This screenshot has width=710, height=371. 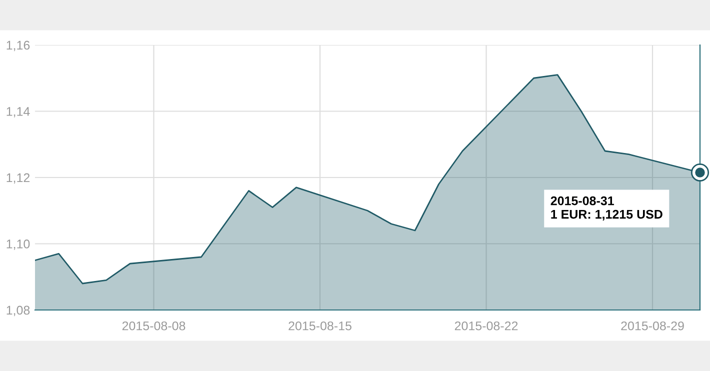 I want to click on x-tick-label: 2015-08-22, so click(x=486, y=325).